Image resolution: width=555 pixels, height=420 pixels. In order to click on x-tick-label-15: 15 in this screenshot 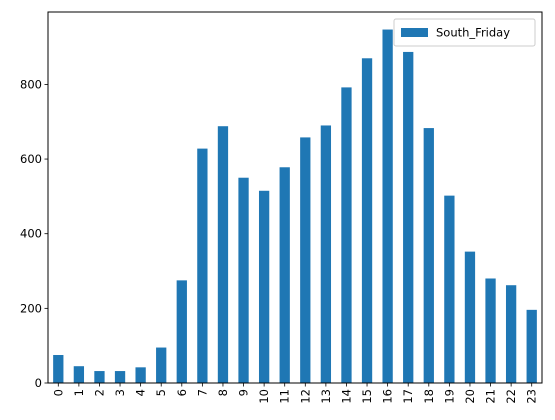, I will do `click(367, 396)`.